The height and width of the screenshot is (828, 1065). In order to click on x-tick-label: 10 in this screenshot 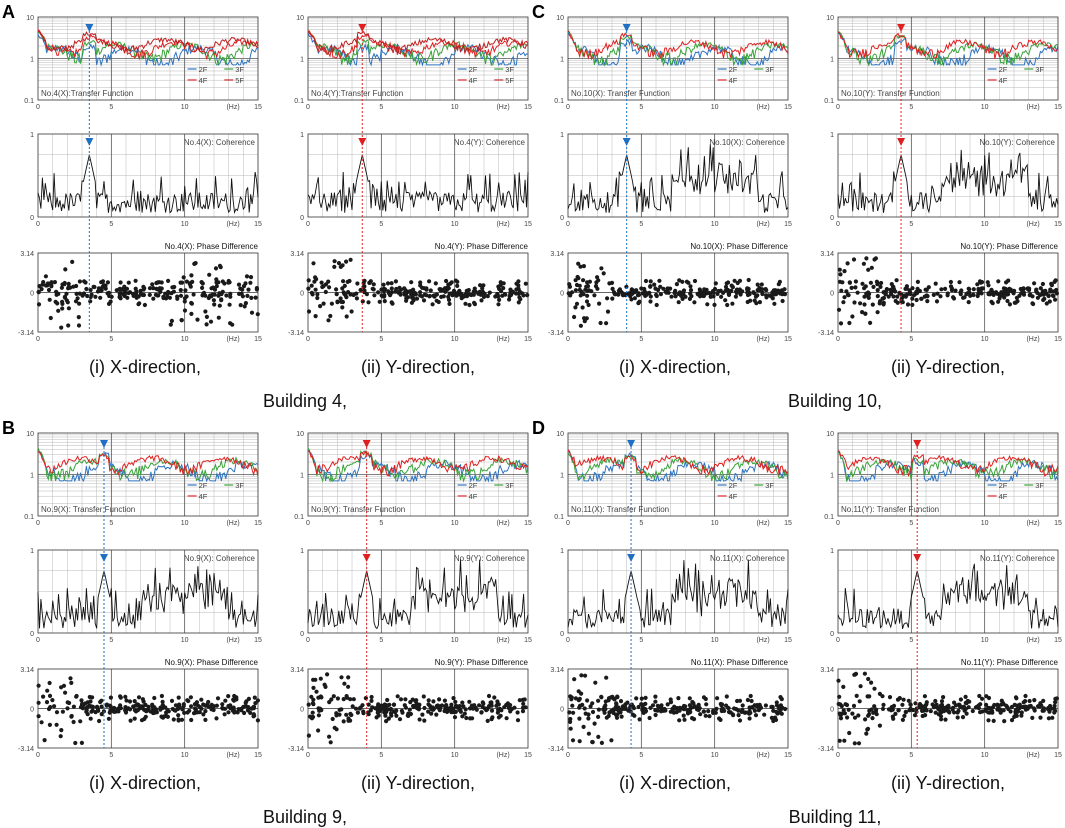, I will do `click(715, 107)`.